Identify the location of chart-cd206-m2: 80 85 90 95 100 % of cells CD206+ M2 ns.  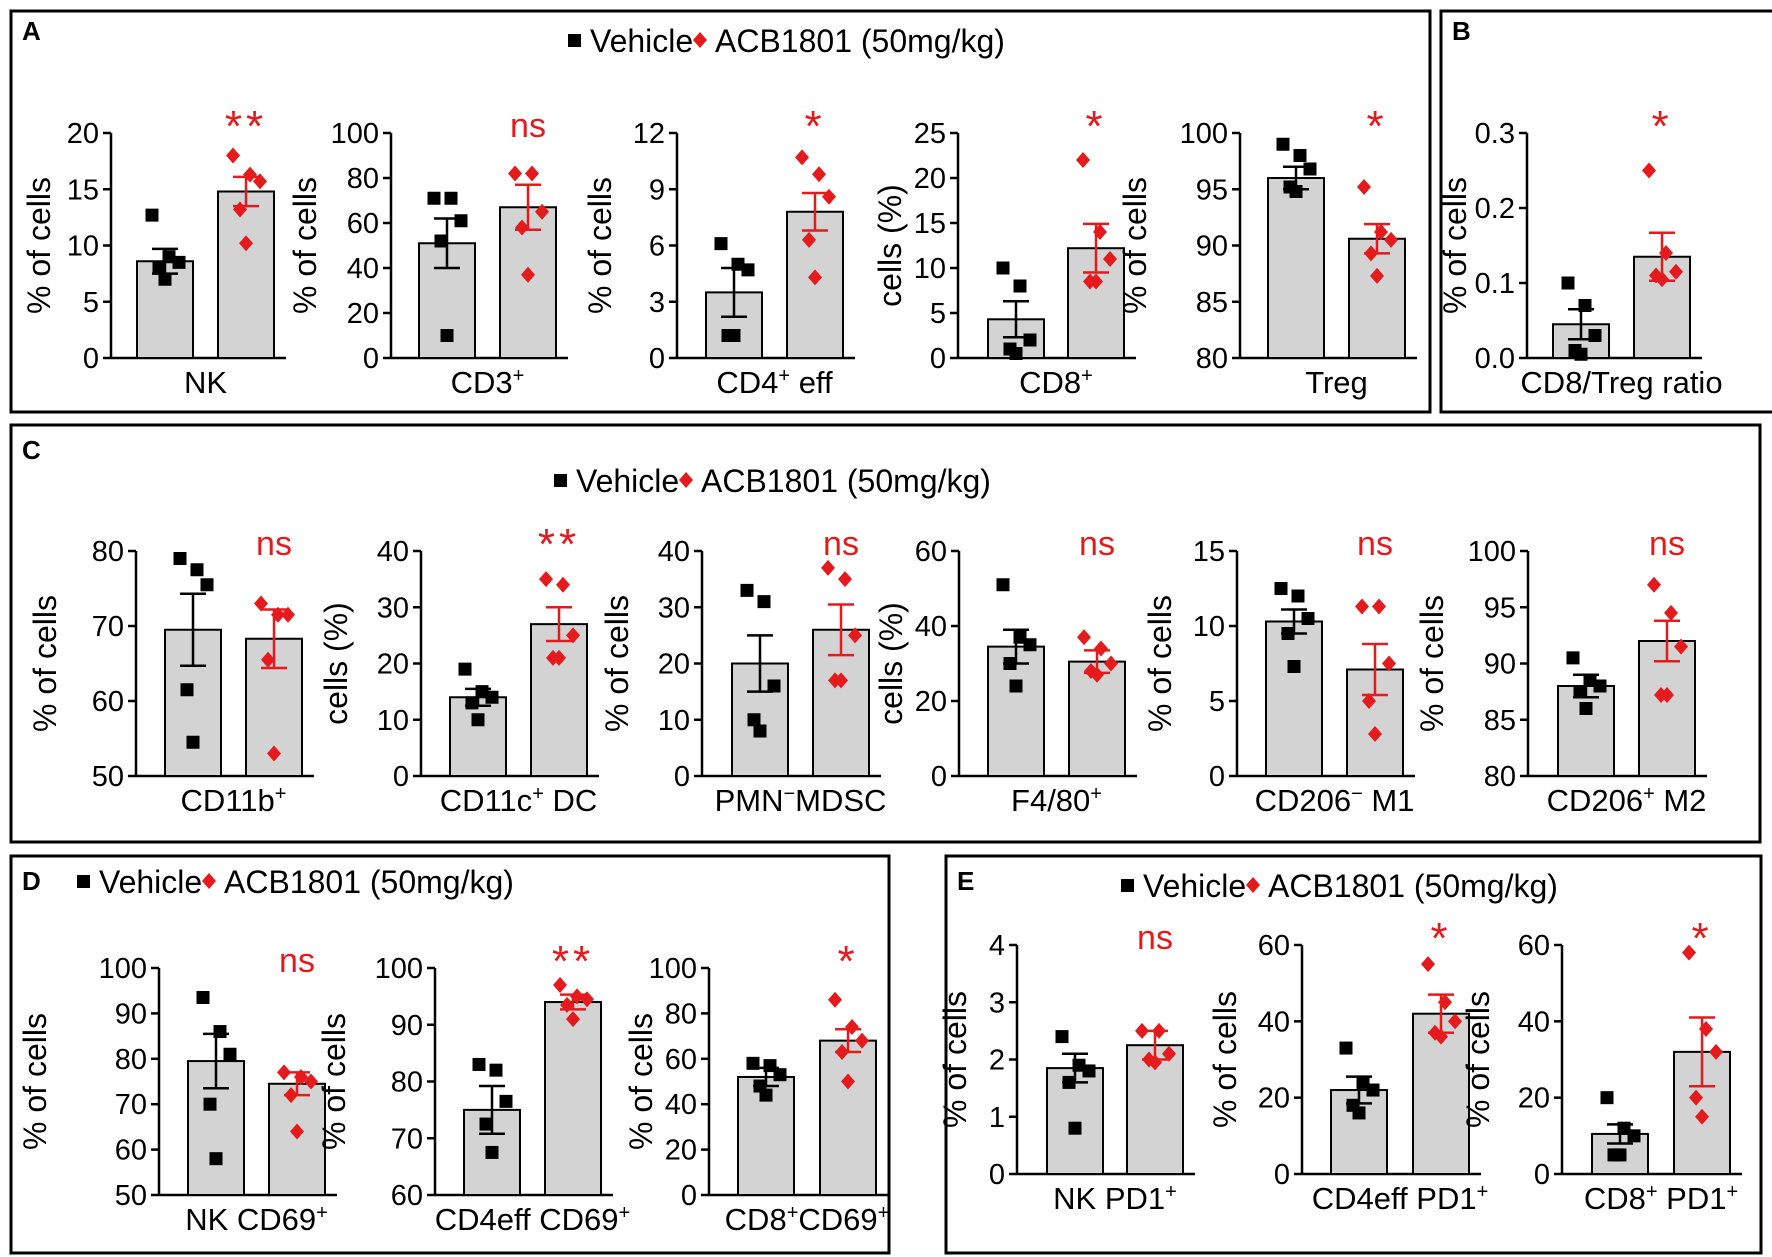
(1560, 671).